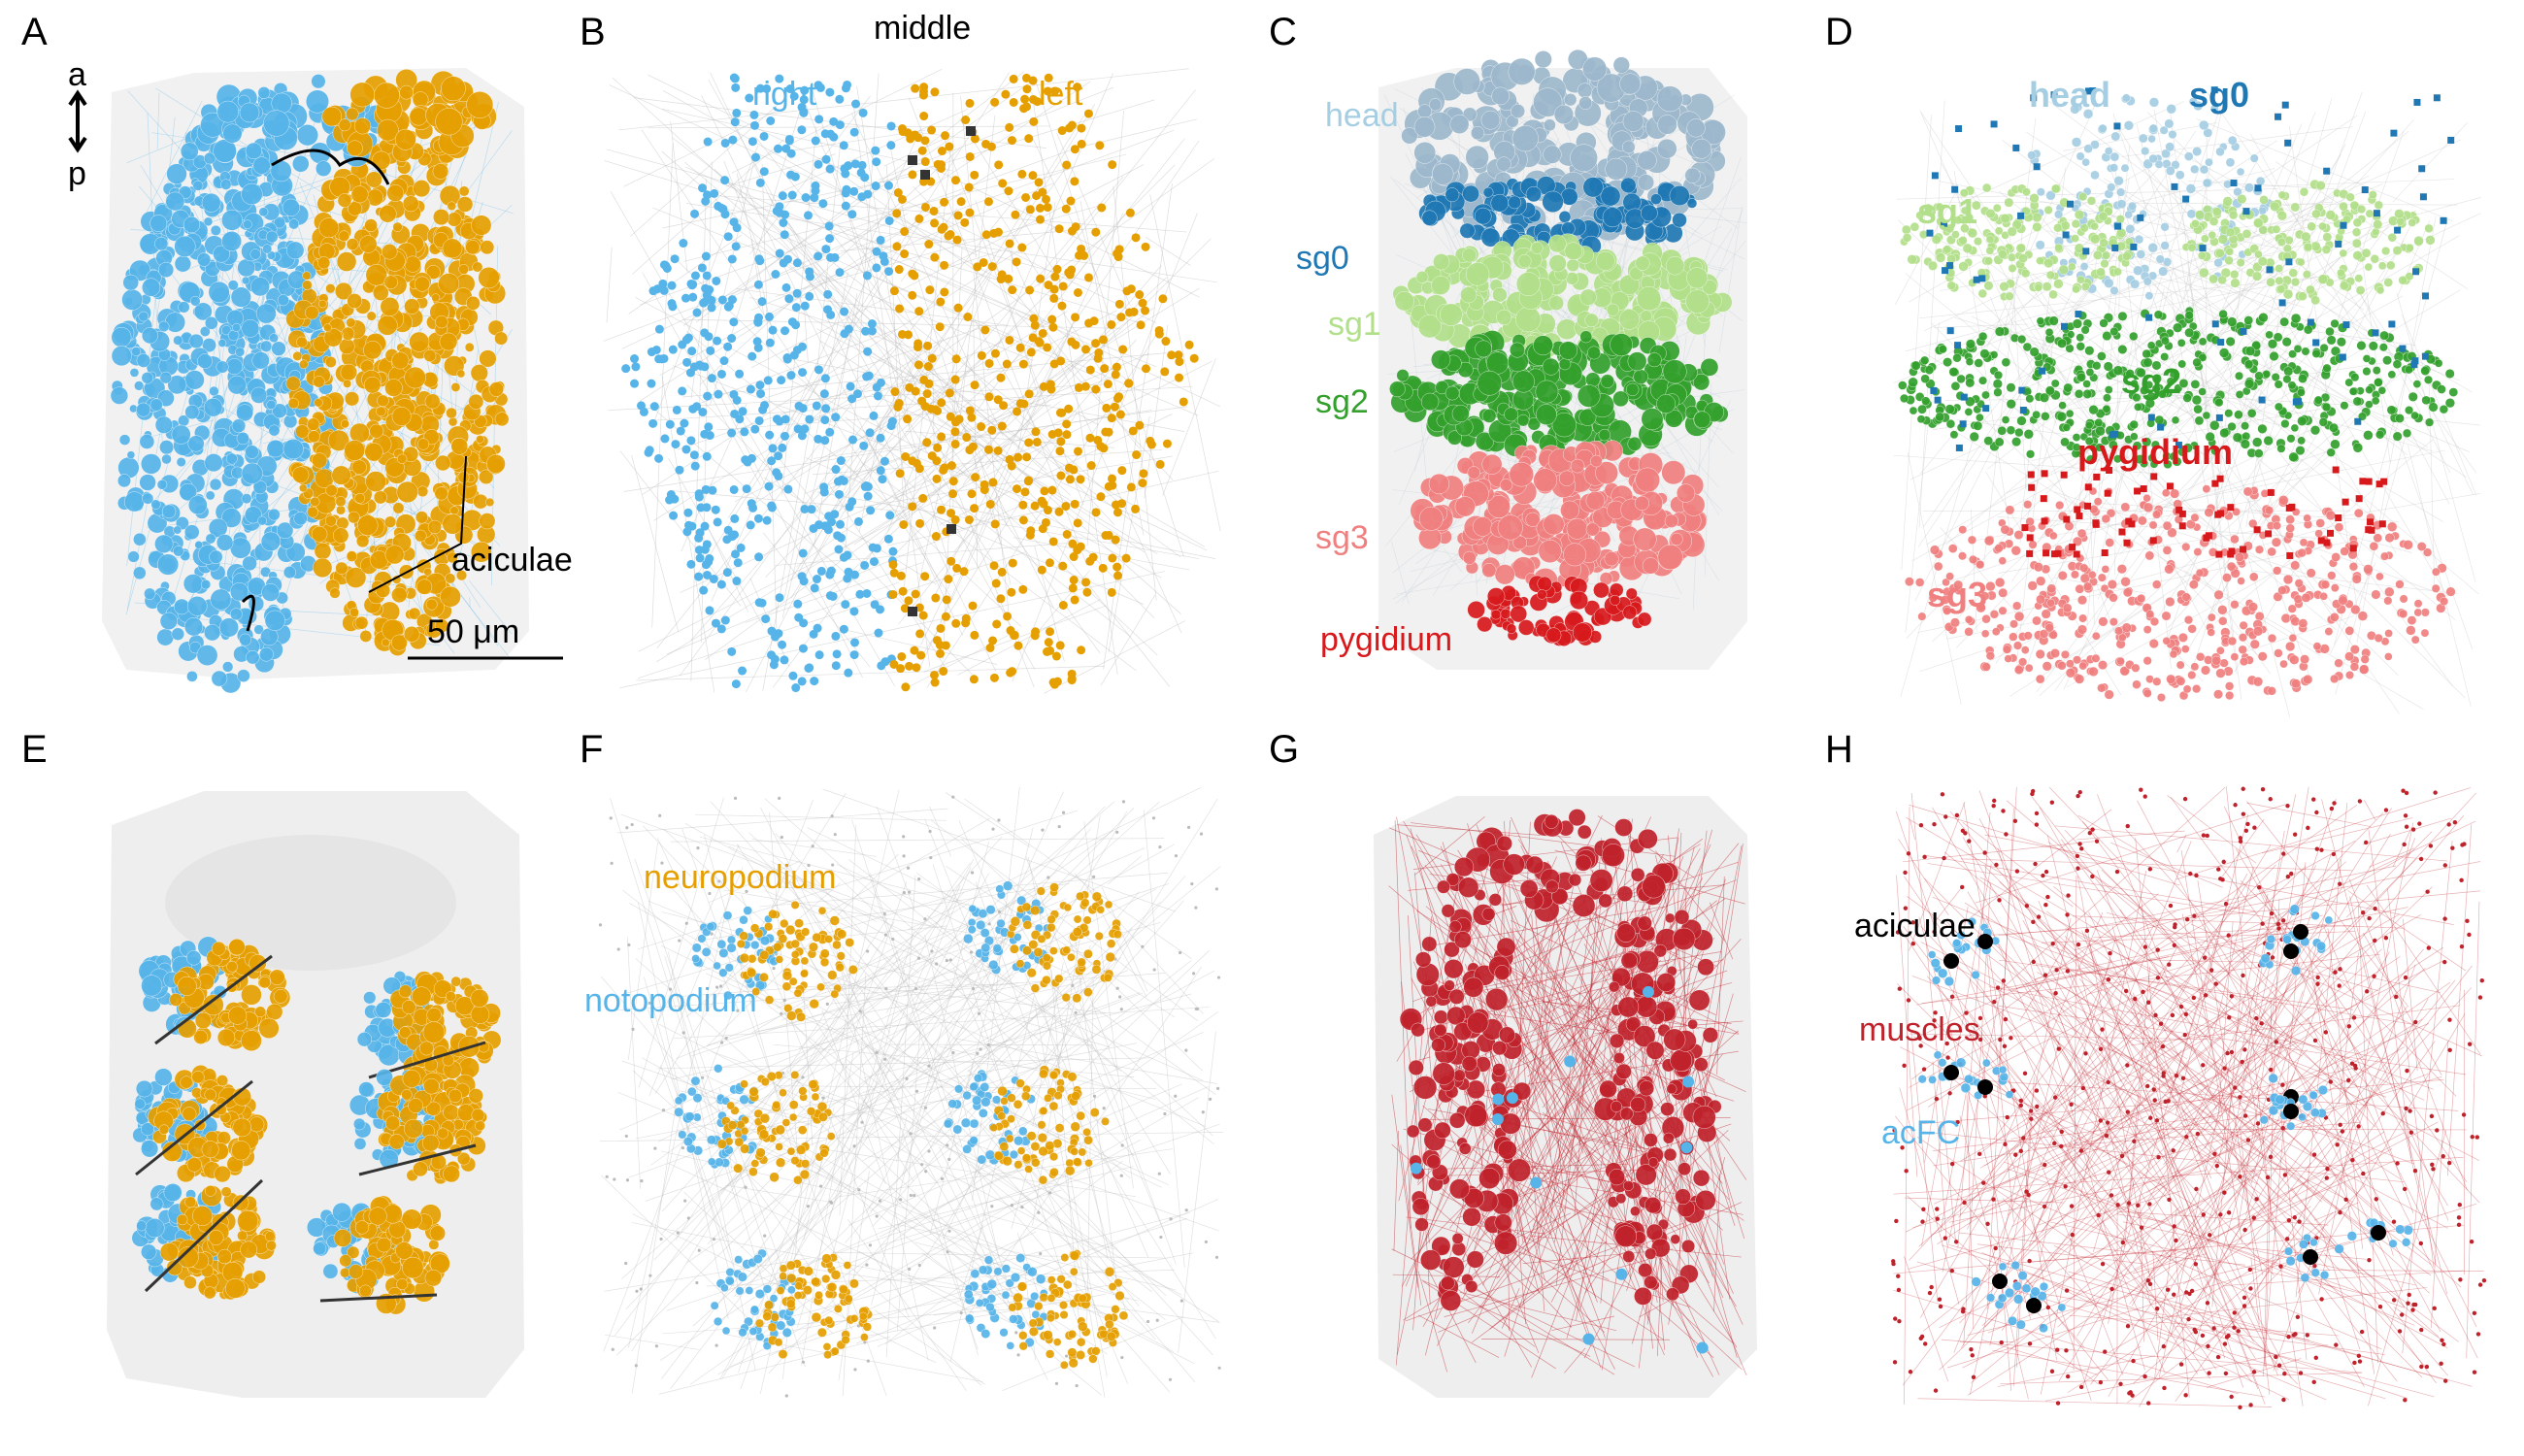  I want to click on neuron-graph-d, so click(2187, 401).